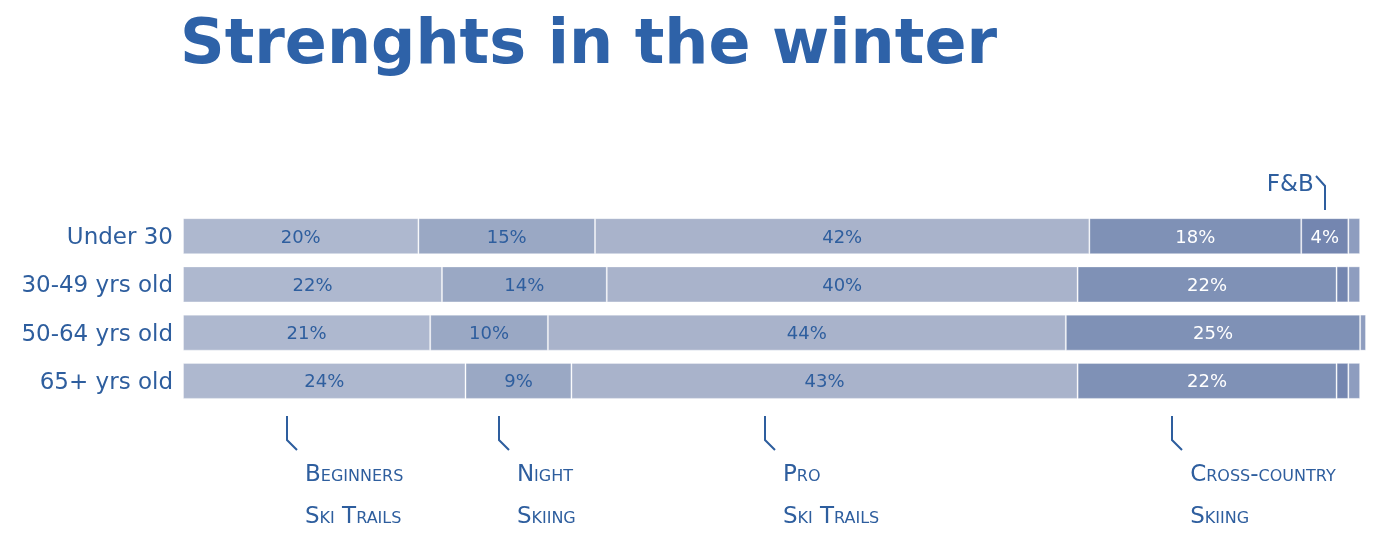 The height and width of the screenshot is (545, 1395). Describe the element at coordinates (842, 236) in the screenshot. I see `data-label: 42%` at that location.